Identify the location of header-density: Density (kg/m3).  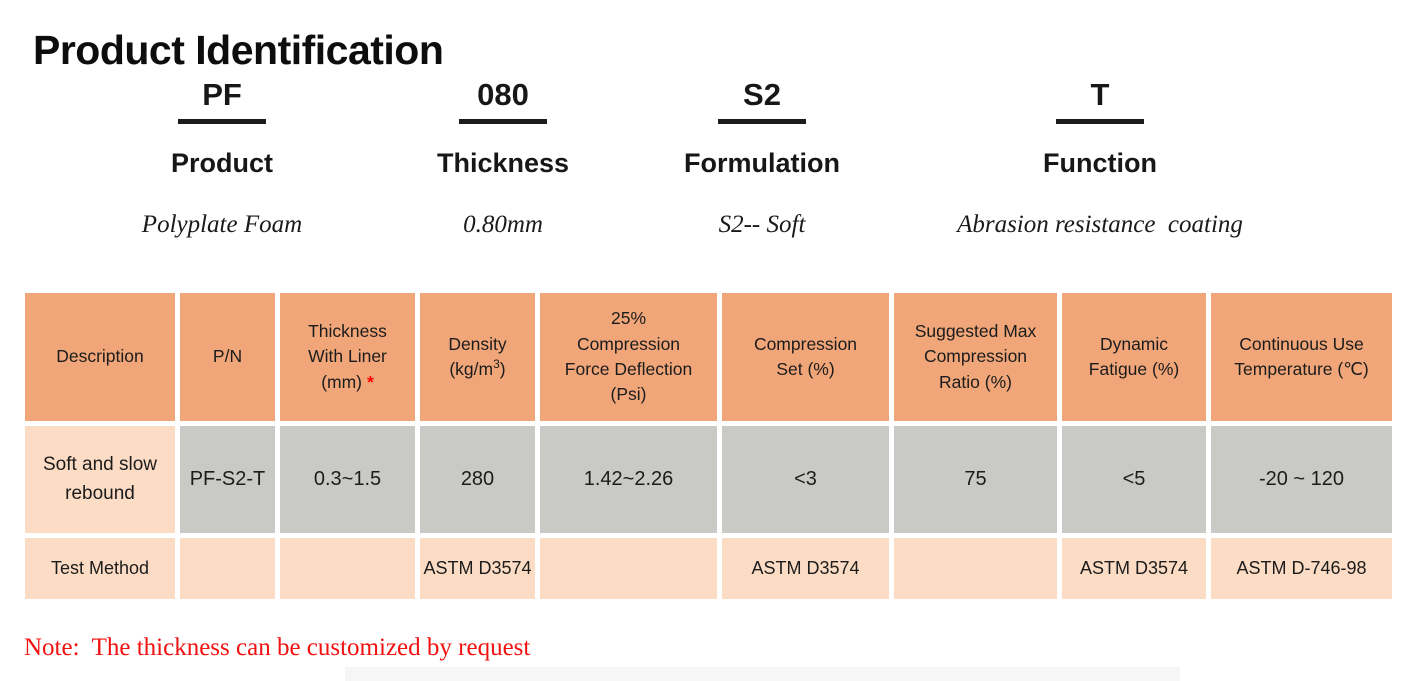
(477, 357).